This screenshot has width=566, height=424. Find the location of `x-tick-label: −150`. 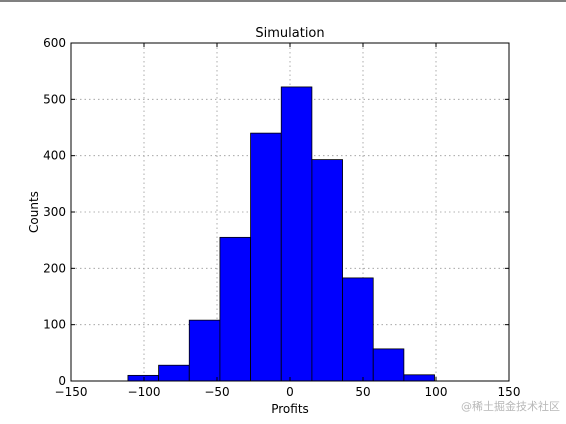

x-tick-label: −150 is located at coordinates (71, 392).